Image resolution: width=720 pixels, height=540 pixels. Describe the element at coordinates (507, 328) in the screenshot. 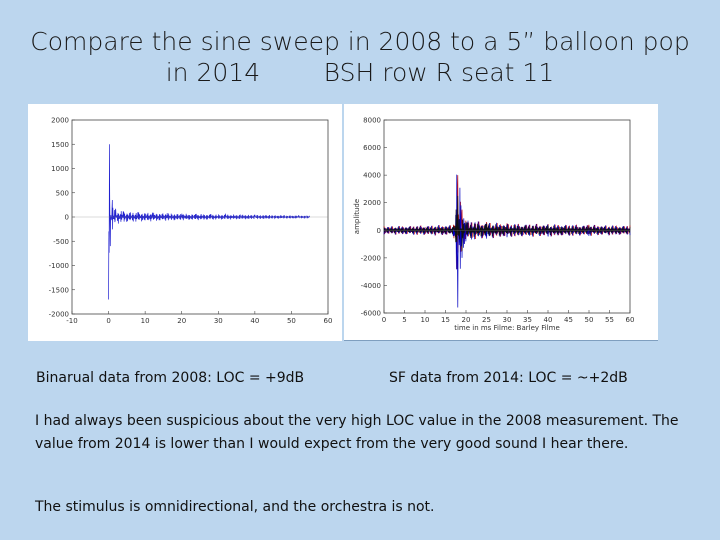

I see `x-axis-label: time in ms Filme: Barley Filme` at that location.